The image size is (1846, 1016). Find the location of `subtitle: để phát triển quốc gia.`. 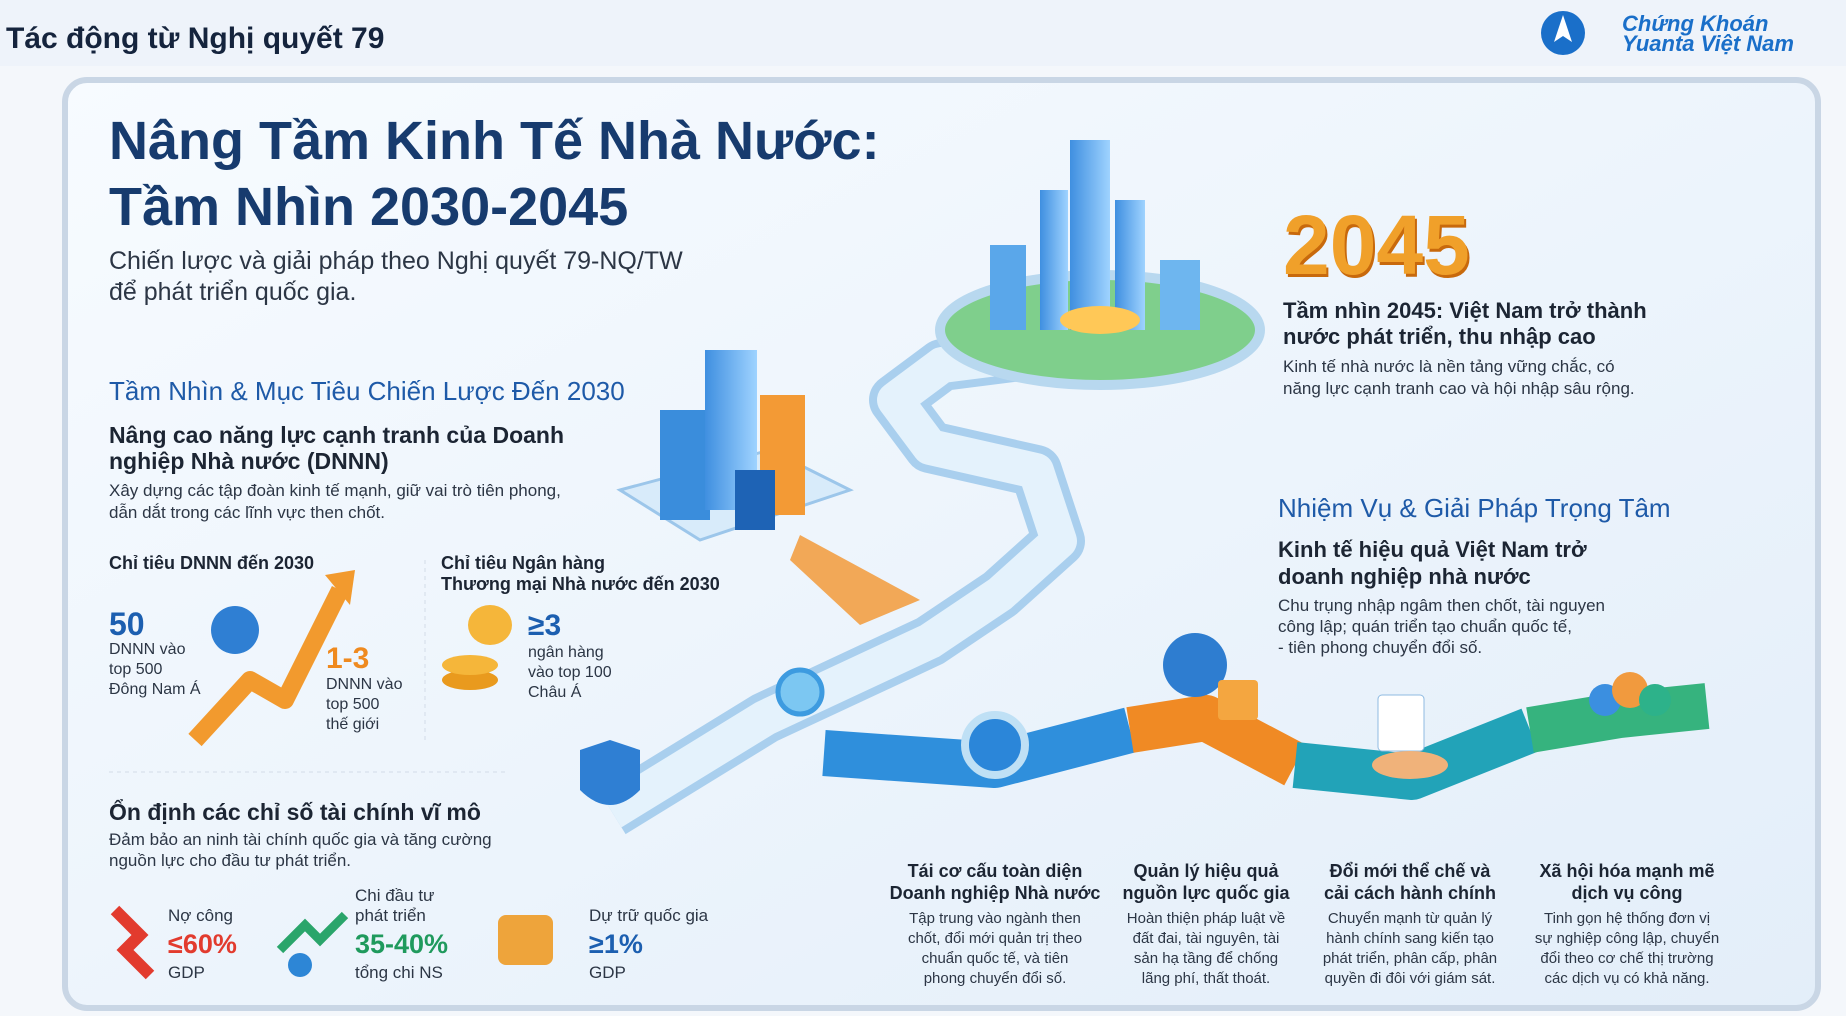

subtitle: để phát triển quốc gia. is located at coordinates (233, 291).